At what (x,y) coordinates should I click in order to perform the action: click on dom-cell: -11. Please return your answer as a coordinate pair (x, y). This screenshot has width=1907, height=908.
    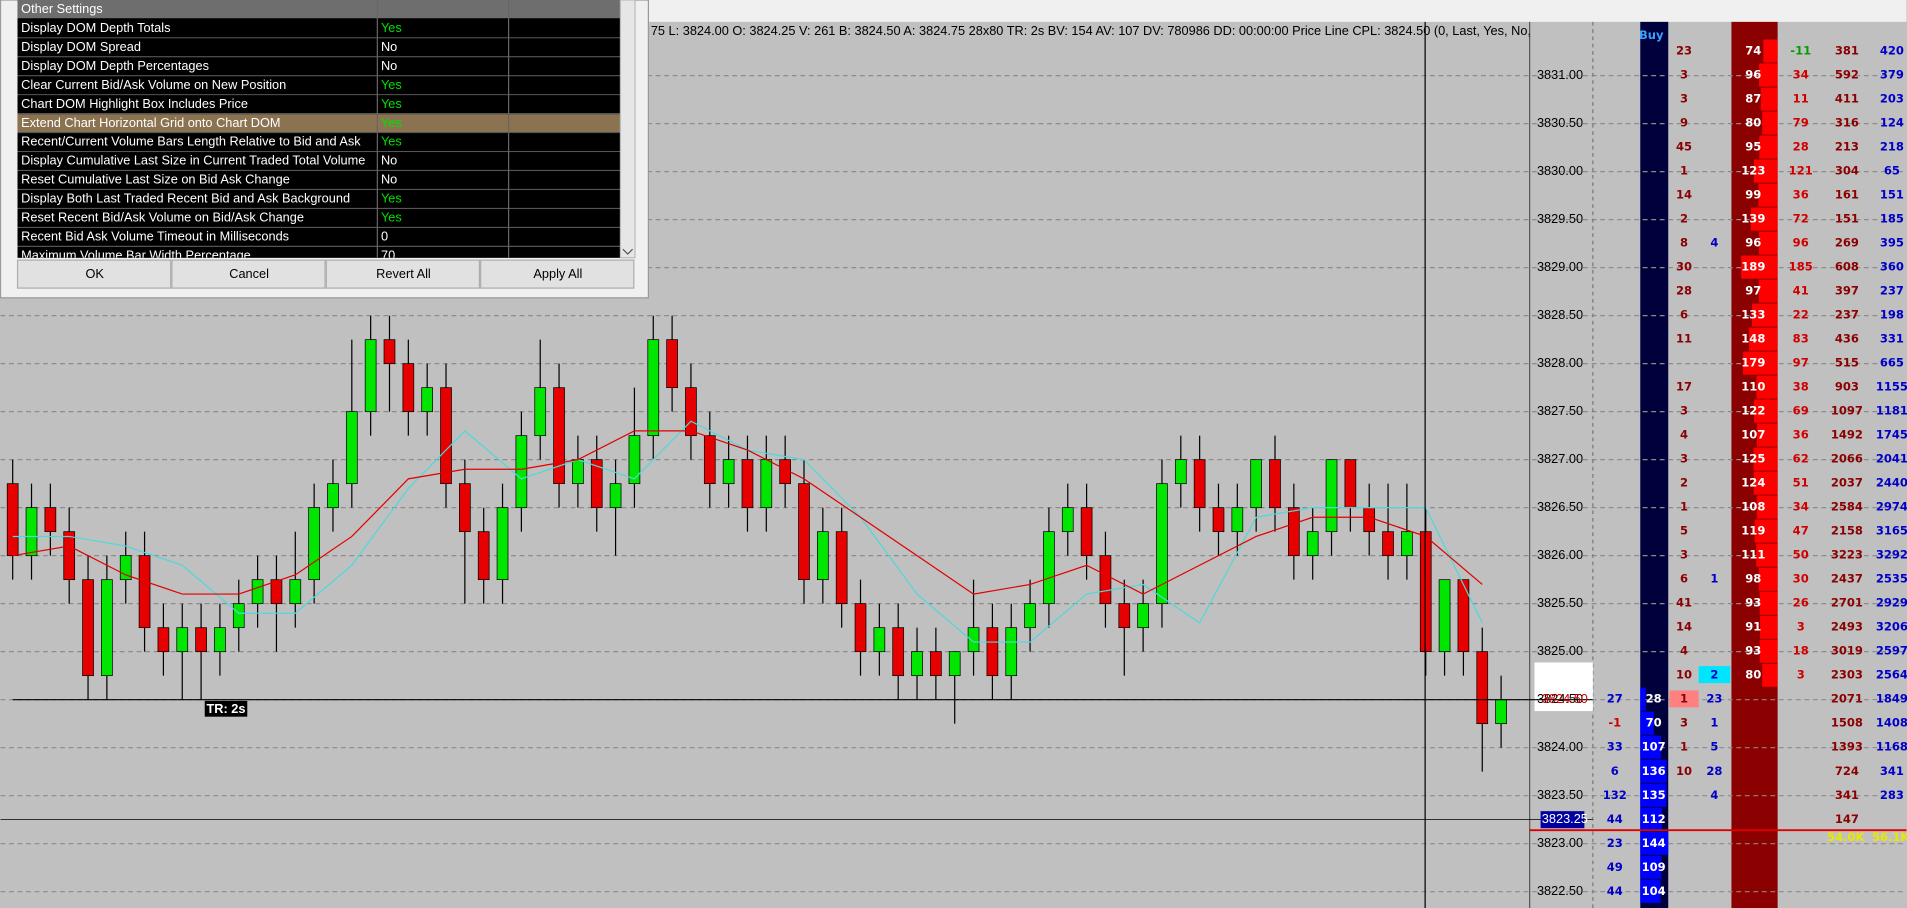
    Looking at the image, I should click on (1800, 51).